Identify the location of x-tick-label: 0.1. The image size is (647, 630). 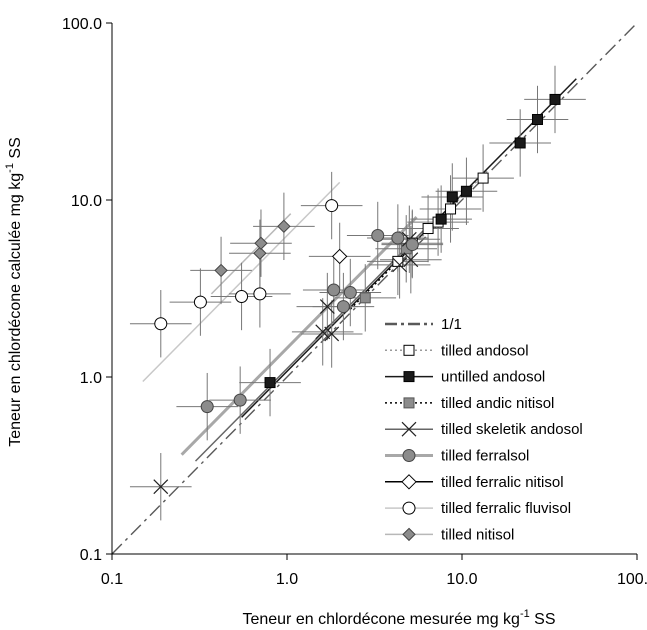
(112, 579).